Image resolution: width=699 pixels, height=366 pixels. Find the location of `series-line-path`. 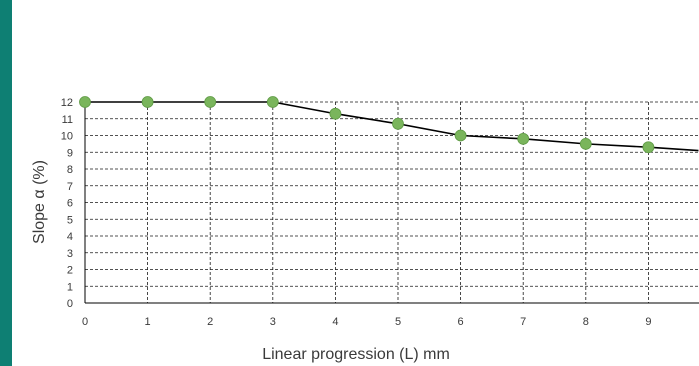

series-line-path is located at coordinates (392, 126).